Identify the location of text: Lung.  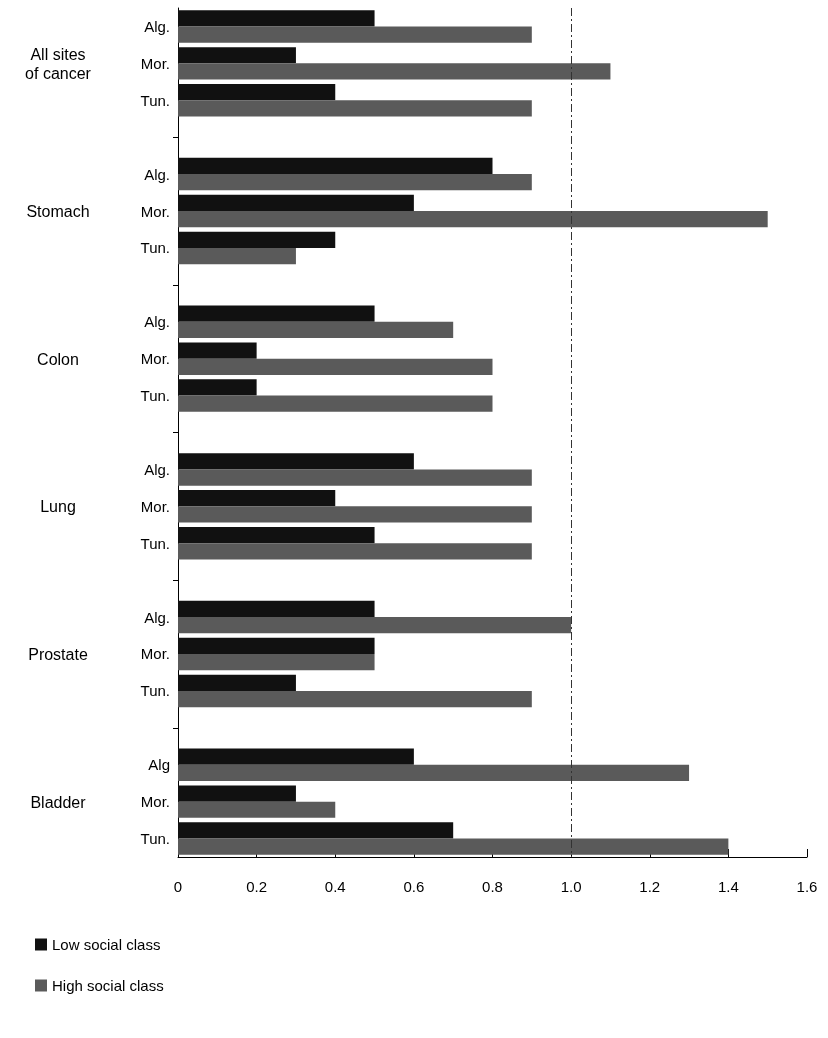
(58, 507).